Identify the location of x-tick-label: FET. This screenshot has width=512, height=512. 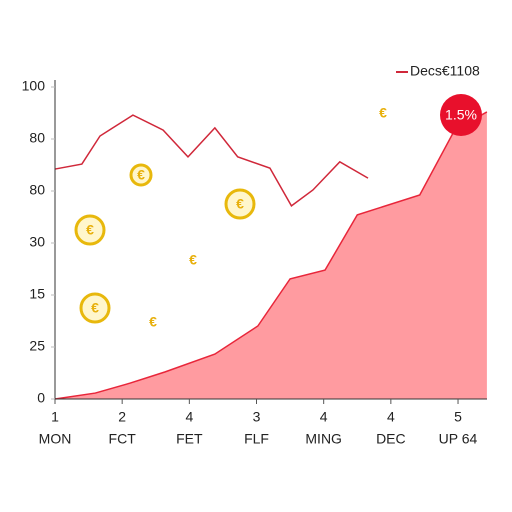
(189, 439).